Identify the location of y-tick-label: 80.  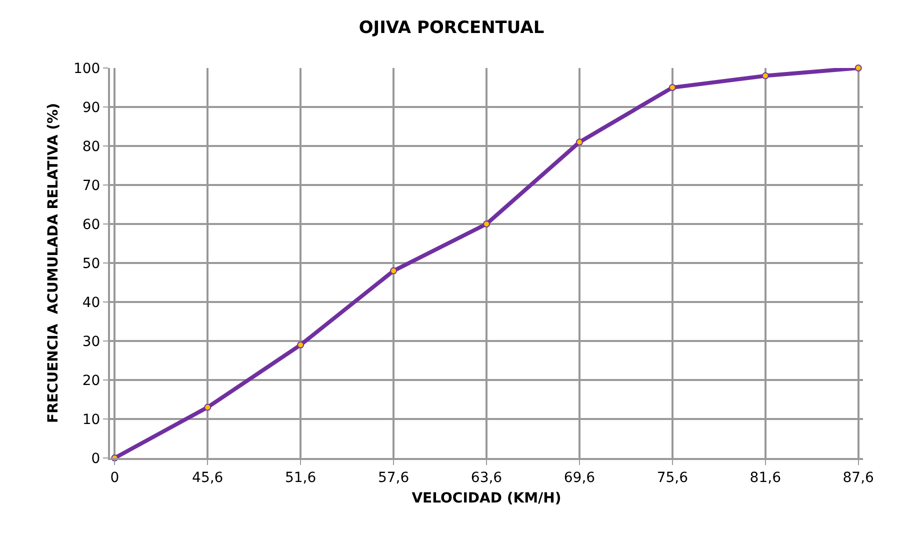
(91, 146).